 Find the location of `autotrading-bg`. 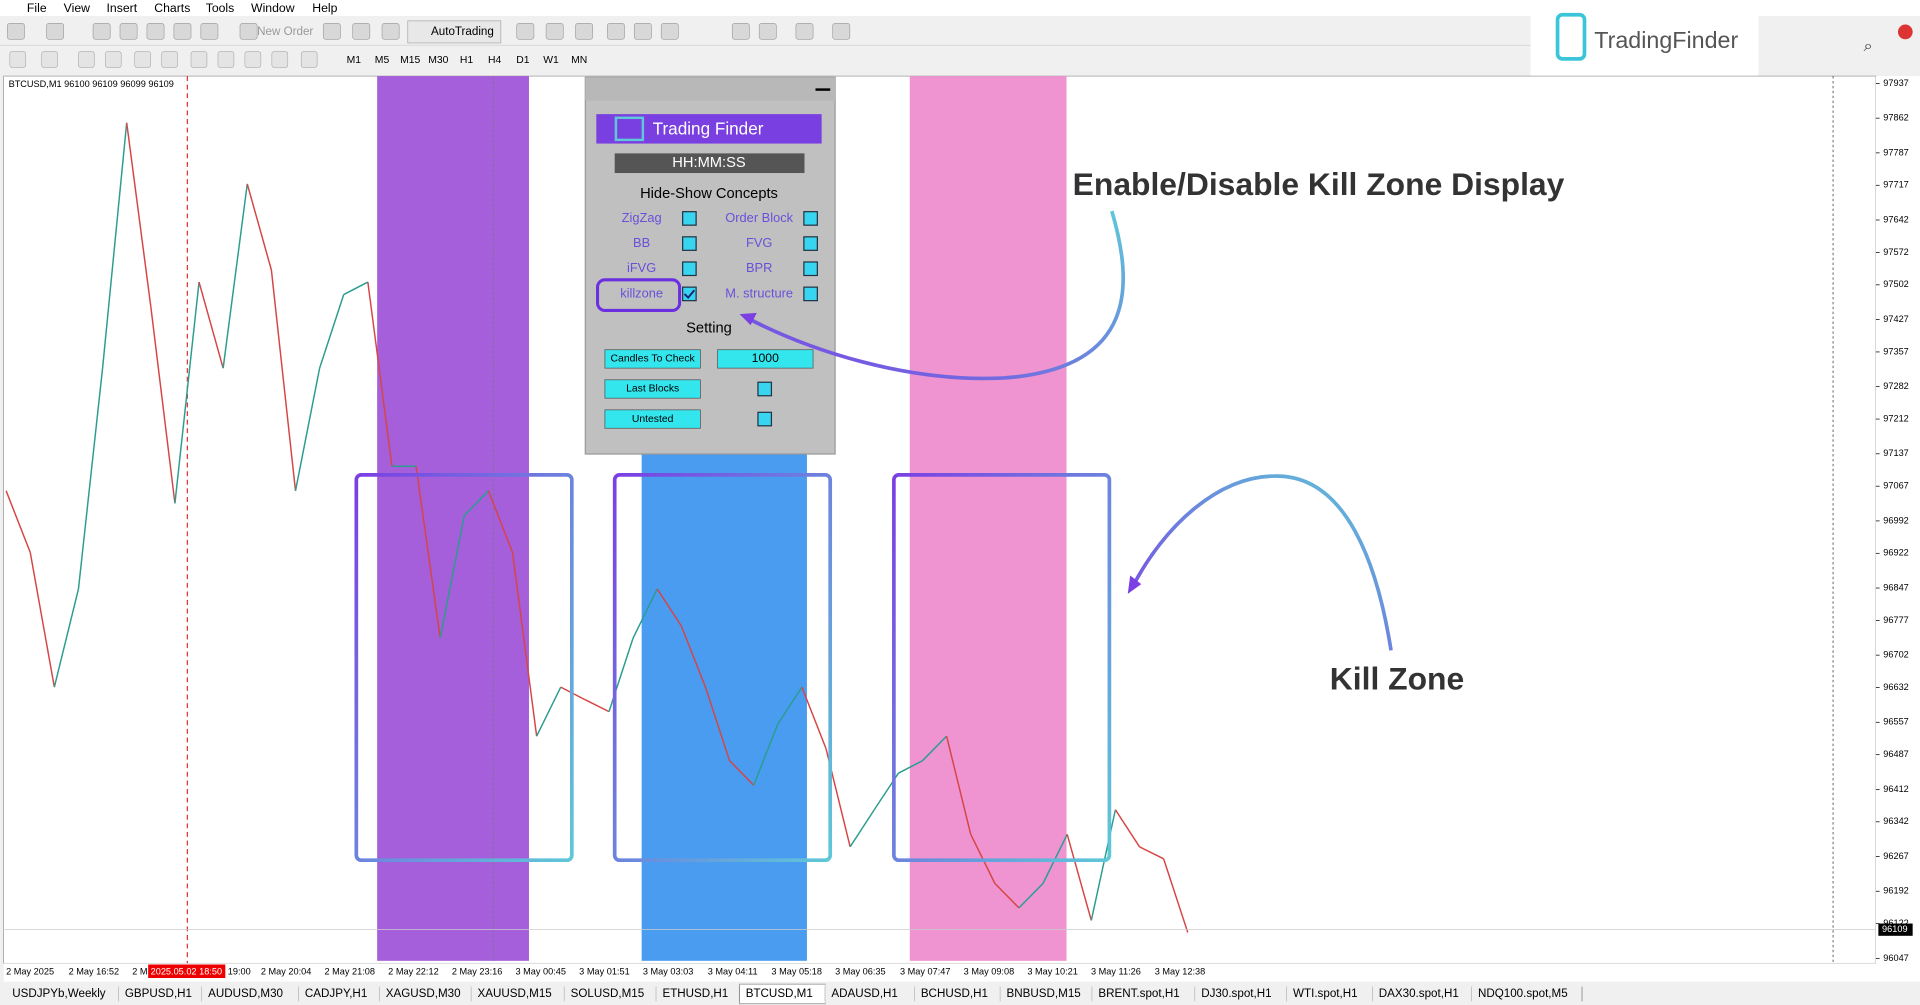

autotrading-bg is located at coordinates (454, 32).